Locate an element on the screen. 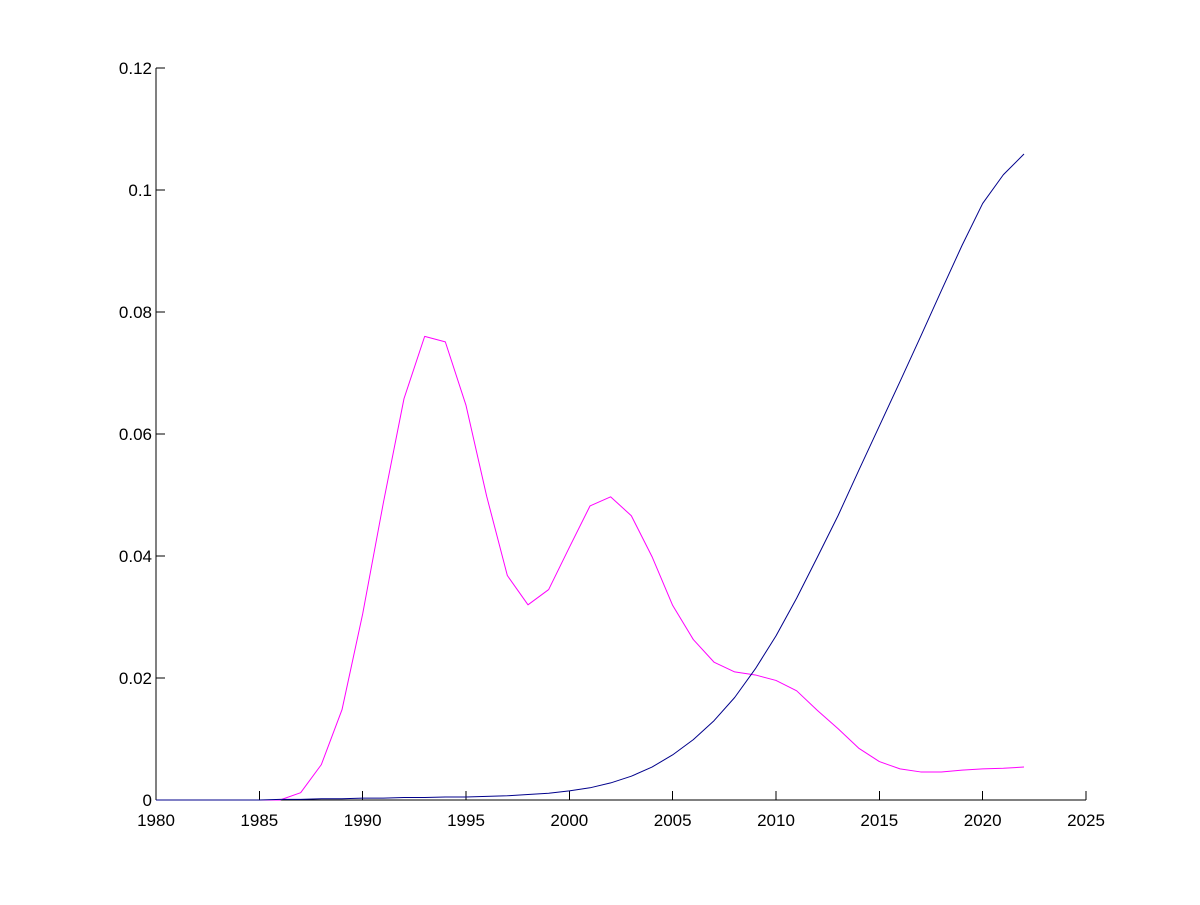 This screenshot has height=905, width=1200. y-tick-label: 0.02 is located at coordinates (135, 678).